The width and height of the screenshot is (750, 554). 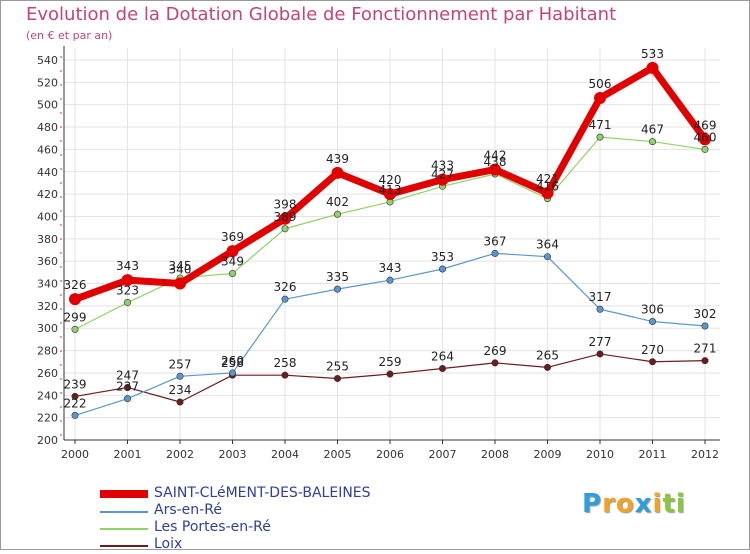 I want to click on data-label: 471, so click(x=600, y=125).